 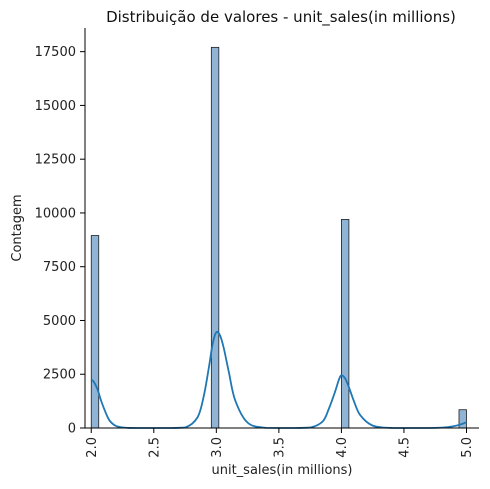 What do you see at coordinates (279, 447) in the screenshot?
I see `x-tick-label: 3.5` at bounding box center [279, 447].